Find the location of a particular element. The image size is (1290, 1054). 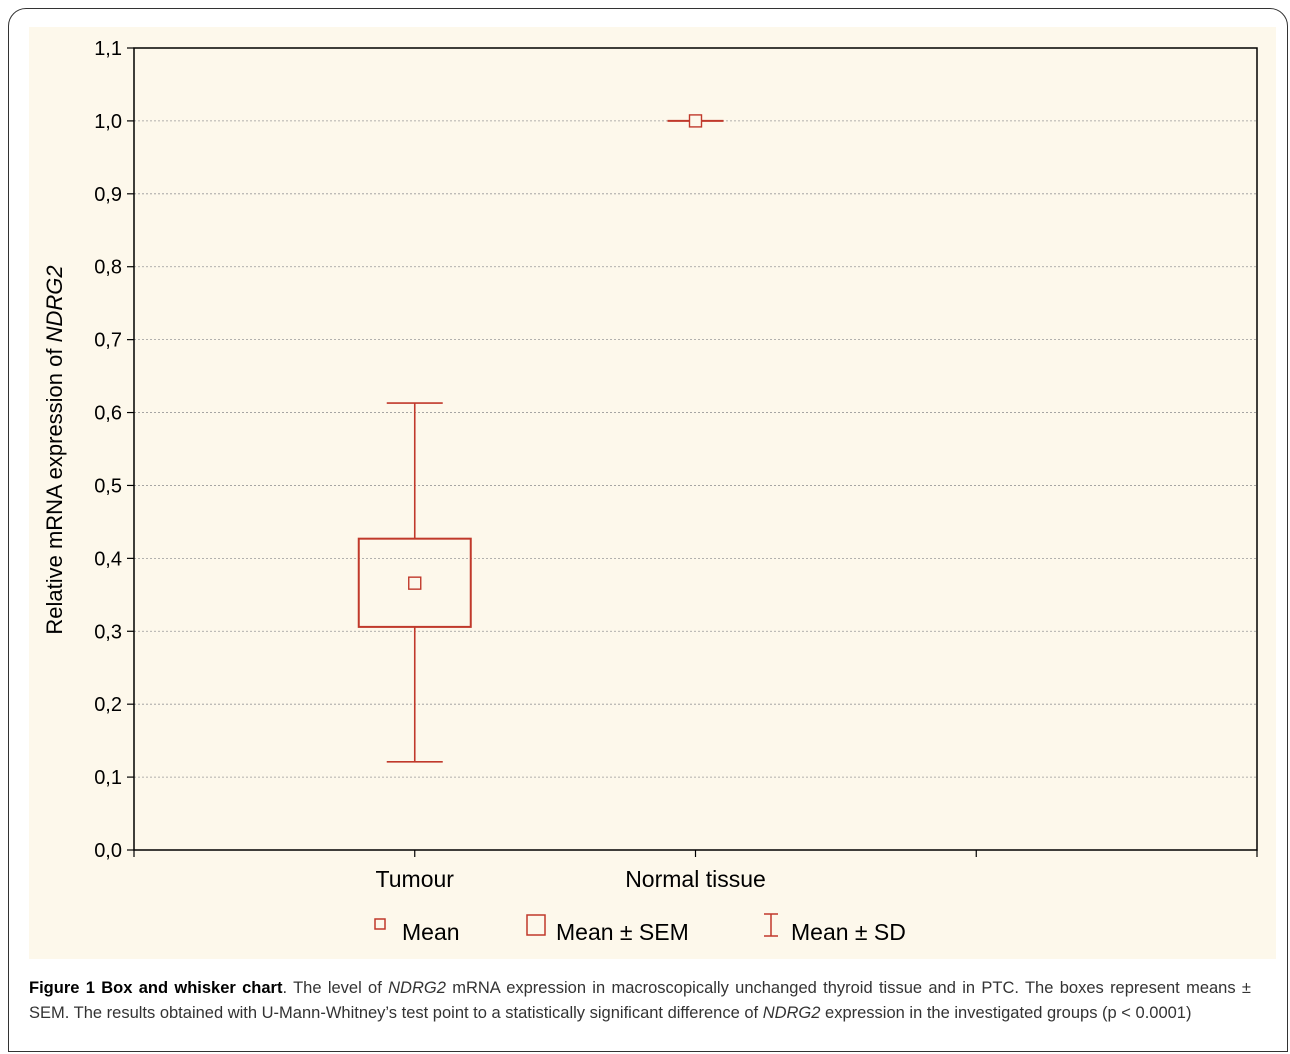

y-tick-label: 0,1 is located at coordinates (108, 778).